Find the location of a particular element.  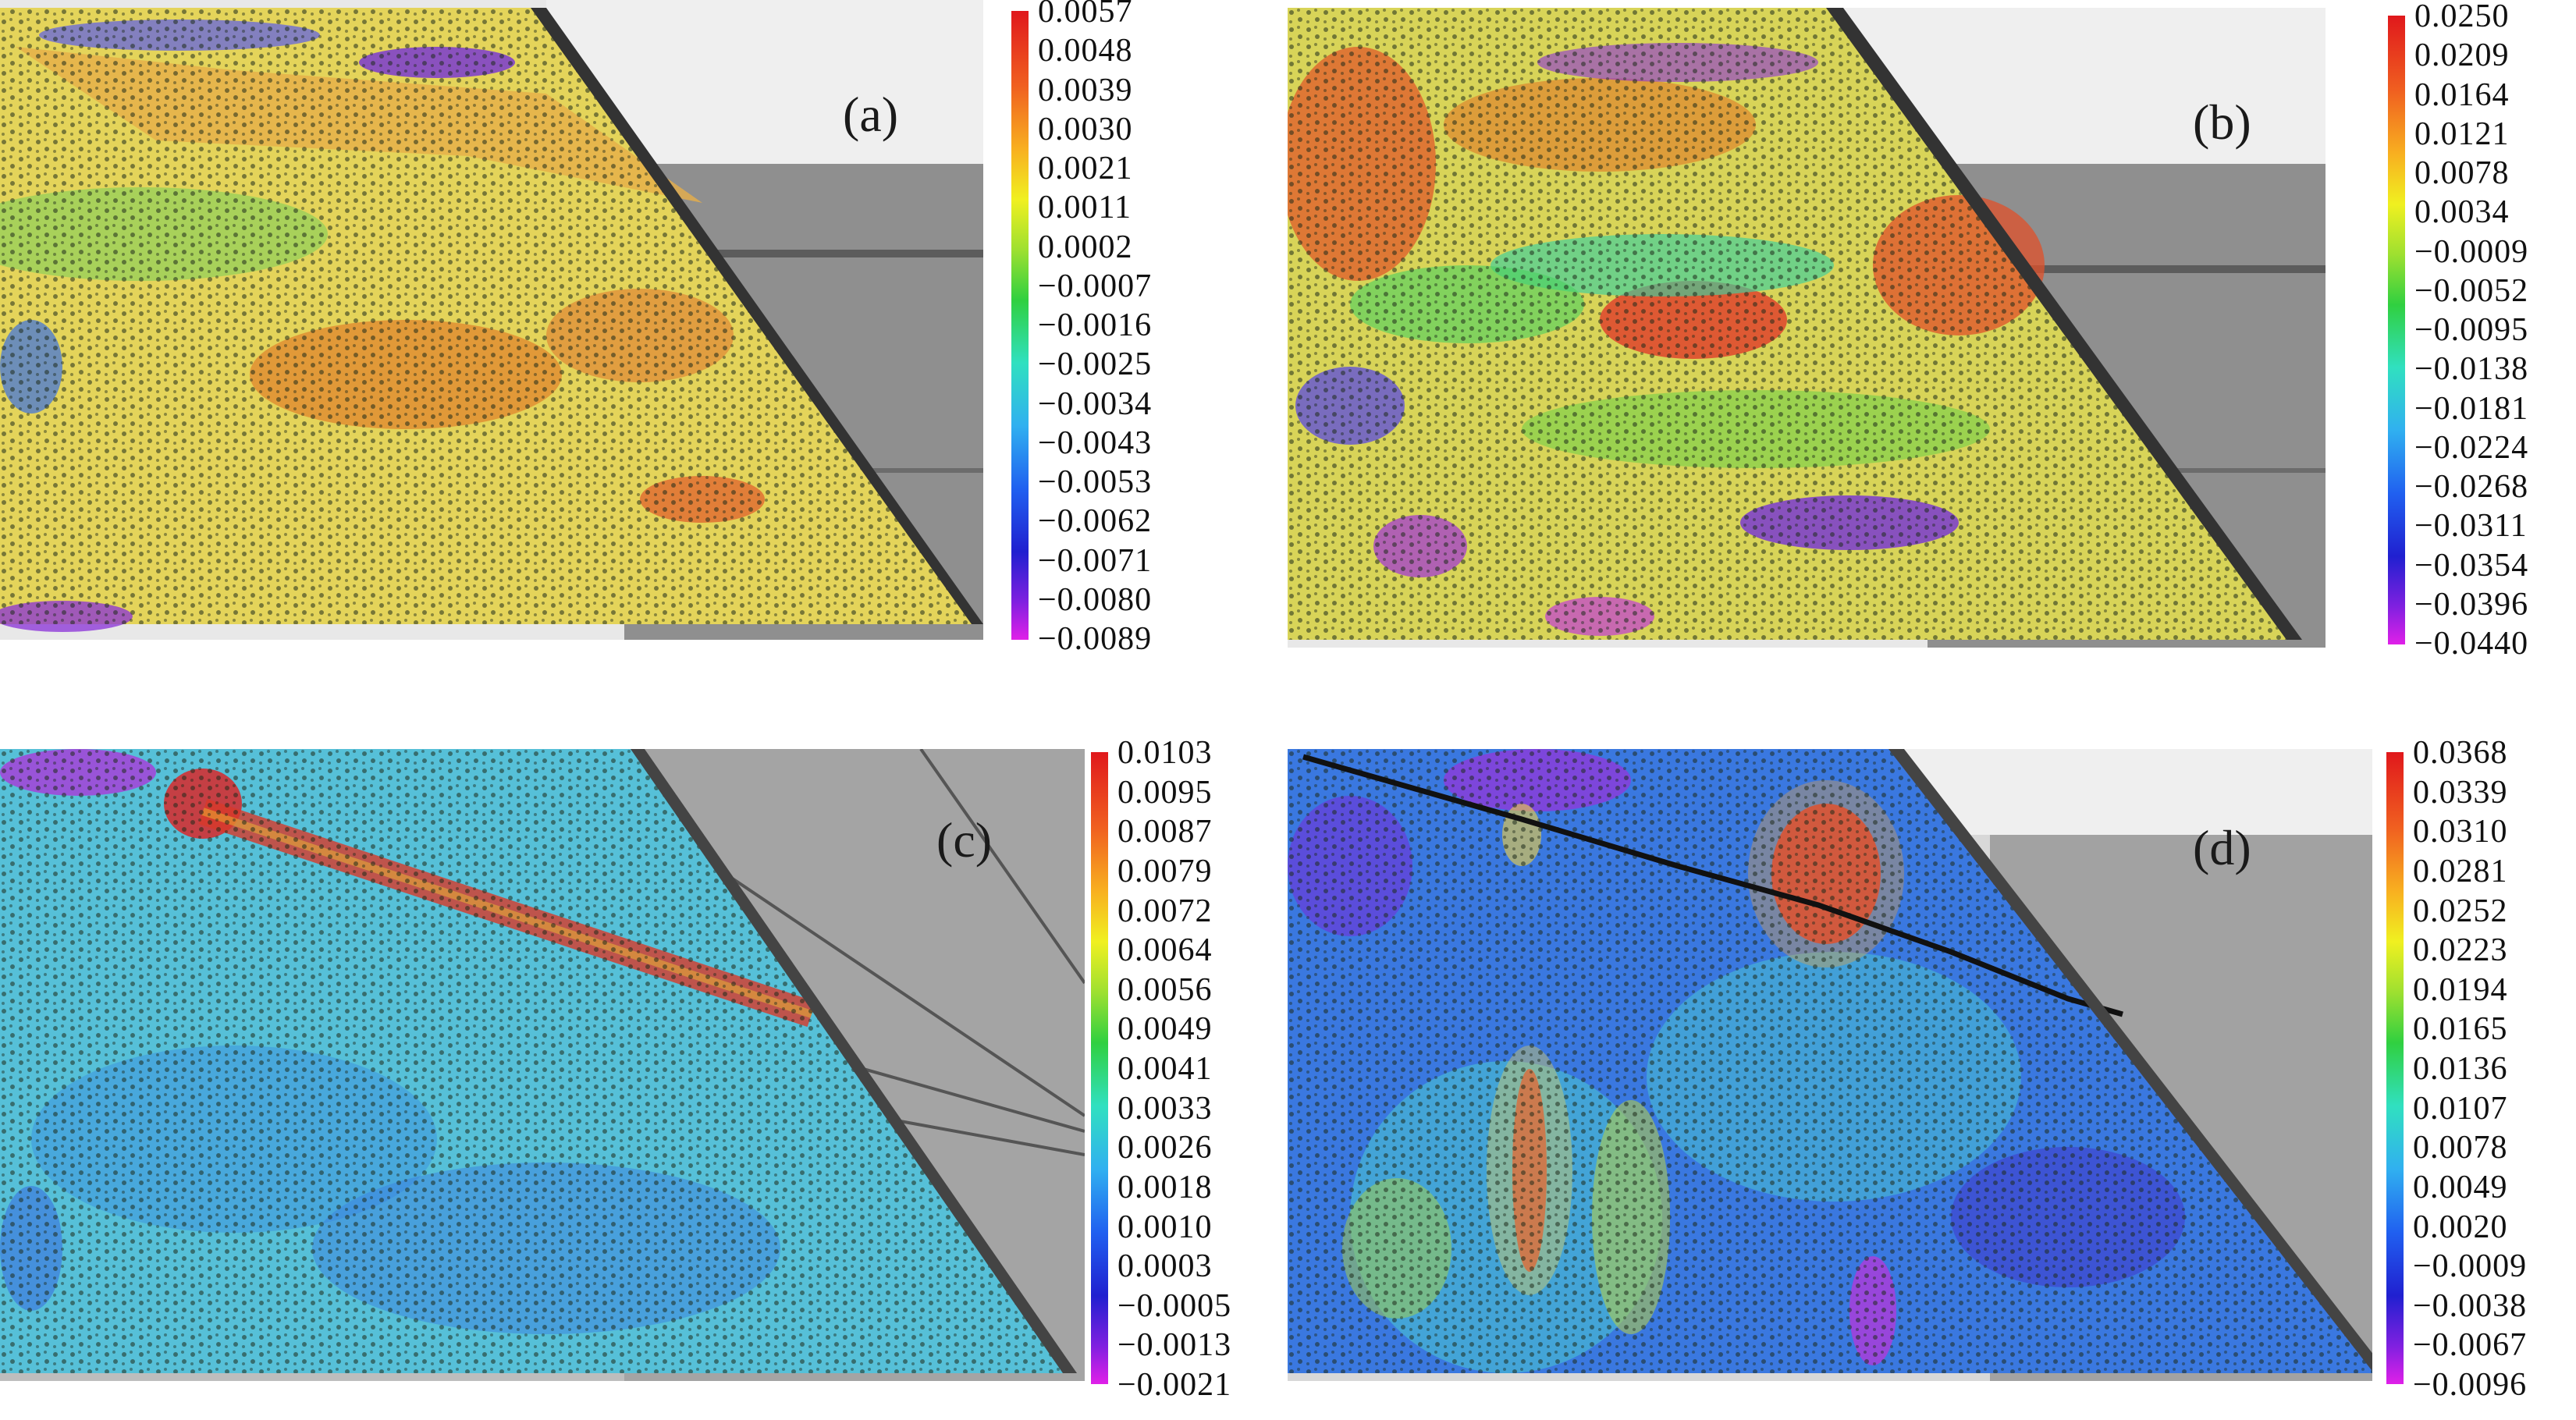

colorbar-tick: 0.0002 is located at coordinates (1085, 247).